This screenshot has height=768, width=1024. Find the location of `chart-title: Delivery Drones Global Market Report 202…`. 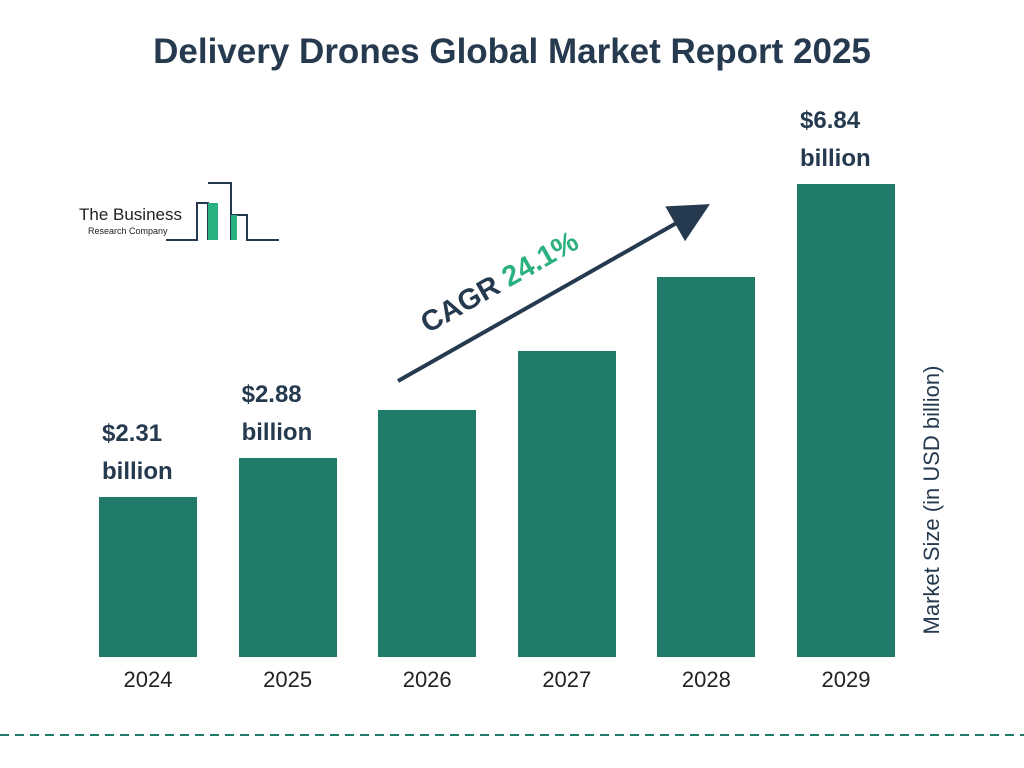

chart-title: Delivery Drones Global Market Report 202… is located at coordinates (512, 51).